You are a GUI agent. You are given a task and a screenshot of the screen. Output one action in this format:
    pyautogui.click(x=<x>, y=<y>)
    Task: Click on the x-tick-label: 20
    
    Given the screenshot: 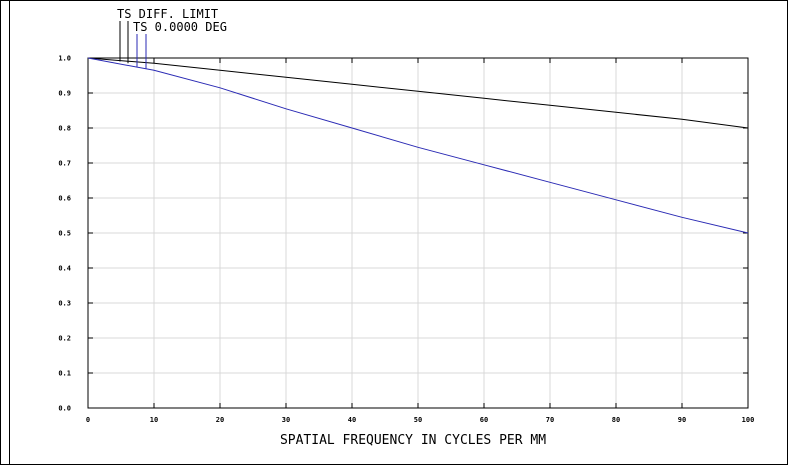 What is the action you would take?
    pyautogui.click(x=220, y=420)
    